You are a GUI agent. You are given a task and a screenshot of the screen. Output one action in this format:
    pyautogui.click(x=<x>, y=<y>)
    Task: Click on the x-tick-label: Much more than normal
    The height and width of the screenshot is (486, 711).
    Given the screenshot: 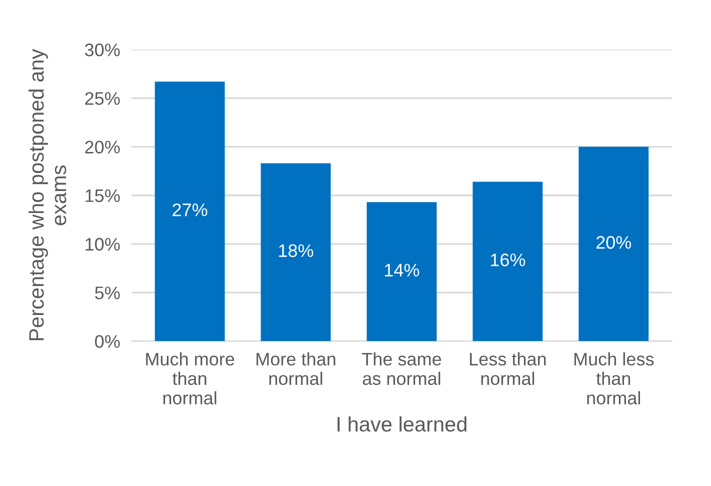 What is the action you would take?
    pyautogui.click(x=190, y=378)
    